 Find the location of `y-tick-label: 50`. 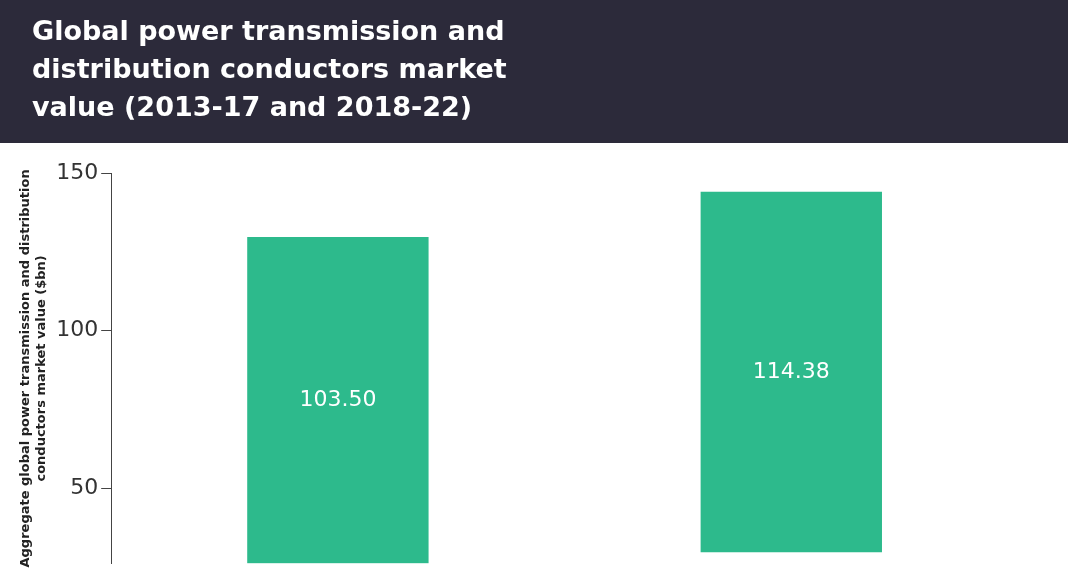

y-tick-label: 50 is located at coordinates (84, 486).